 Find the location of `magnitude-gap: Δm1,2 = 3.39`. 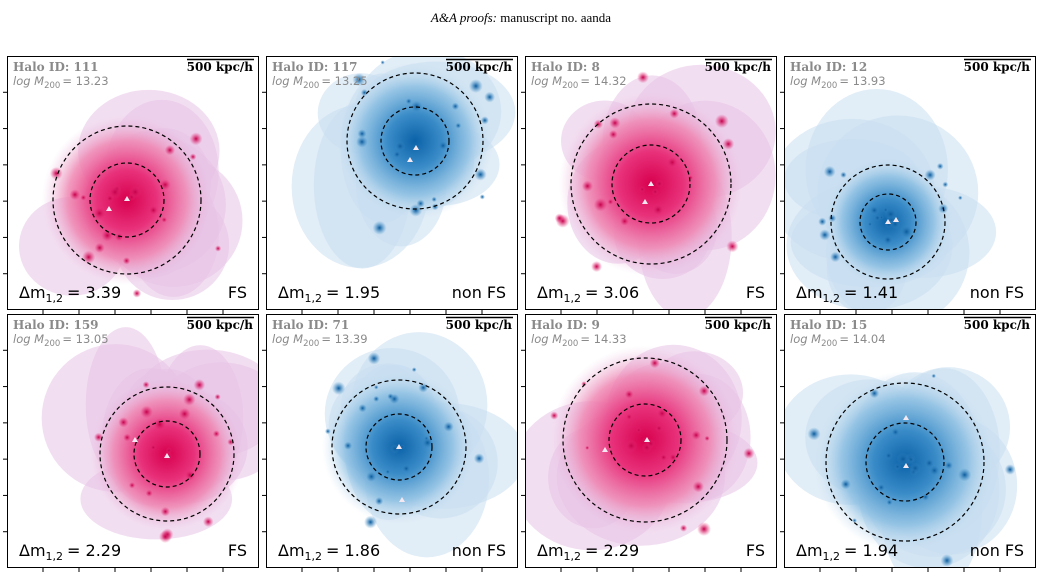

magnitude-gap: Δm1,2 = 3.39 is located at coordinates (70, 294).